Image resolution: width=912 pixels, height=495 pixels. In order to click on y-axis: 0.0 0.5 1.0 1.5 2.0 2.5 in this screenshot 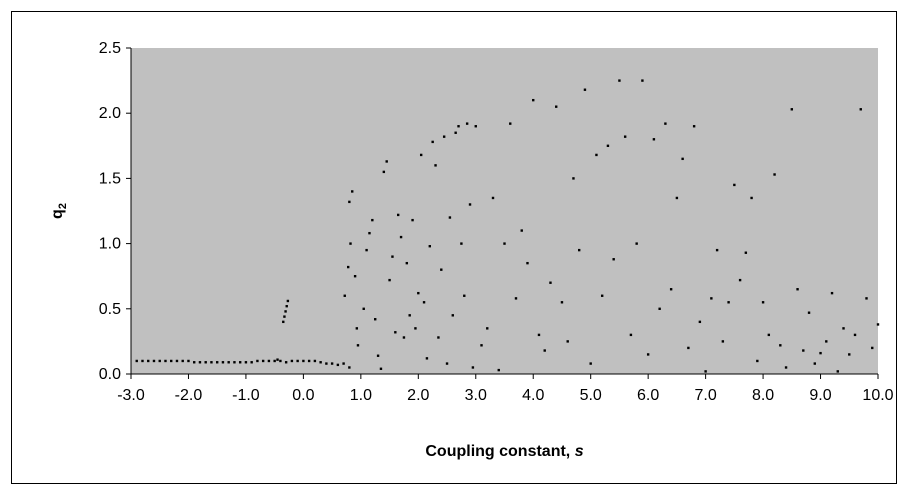, I will do `click(115, 211)`.